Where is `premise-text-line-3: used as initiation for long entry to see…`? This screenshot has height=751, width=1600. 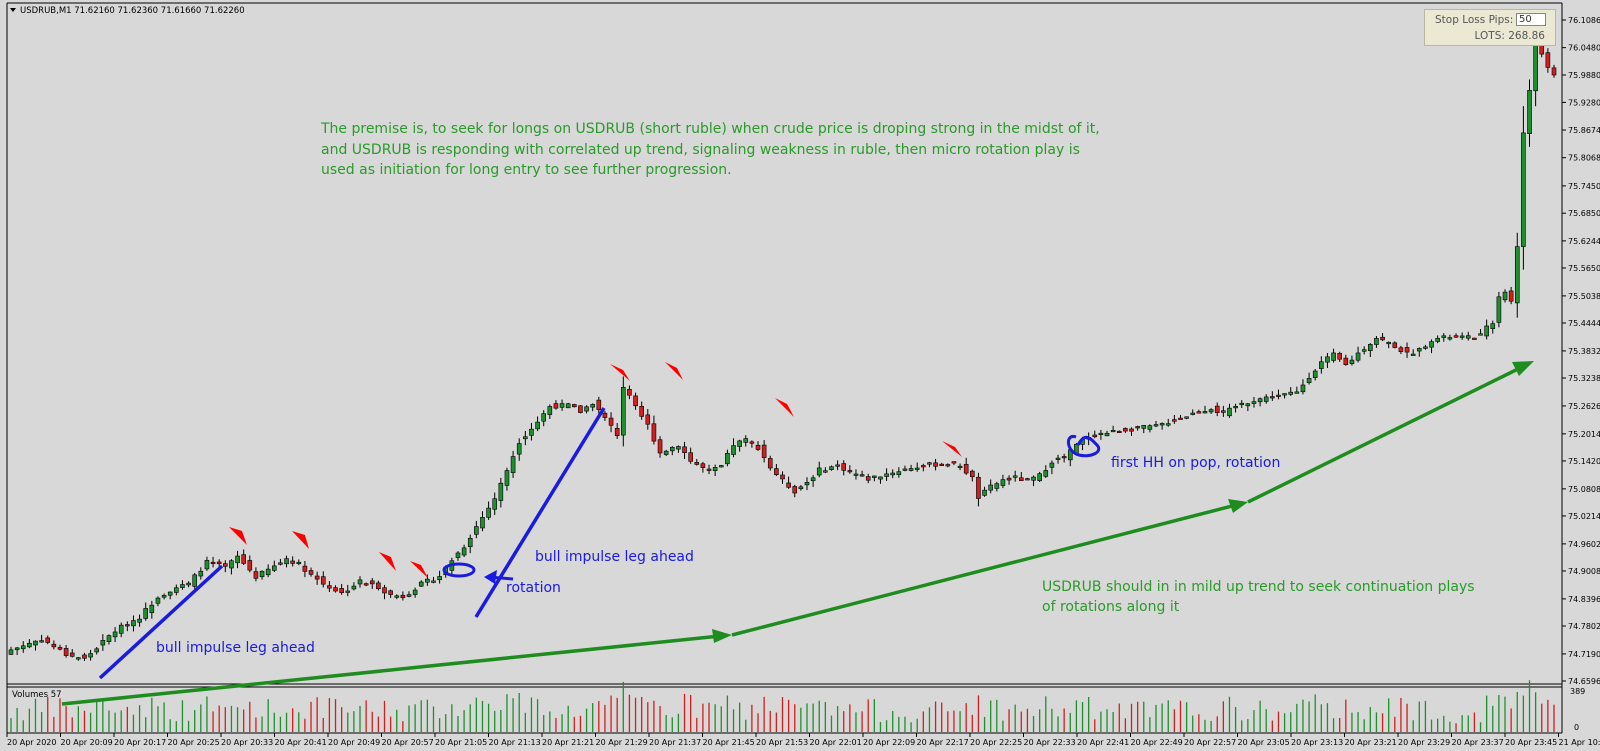 premise-text-line-3: used as initiation for long entry to see… is located at coordinates (526, 170).